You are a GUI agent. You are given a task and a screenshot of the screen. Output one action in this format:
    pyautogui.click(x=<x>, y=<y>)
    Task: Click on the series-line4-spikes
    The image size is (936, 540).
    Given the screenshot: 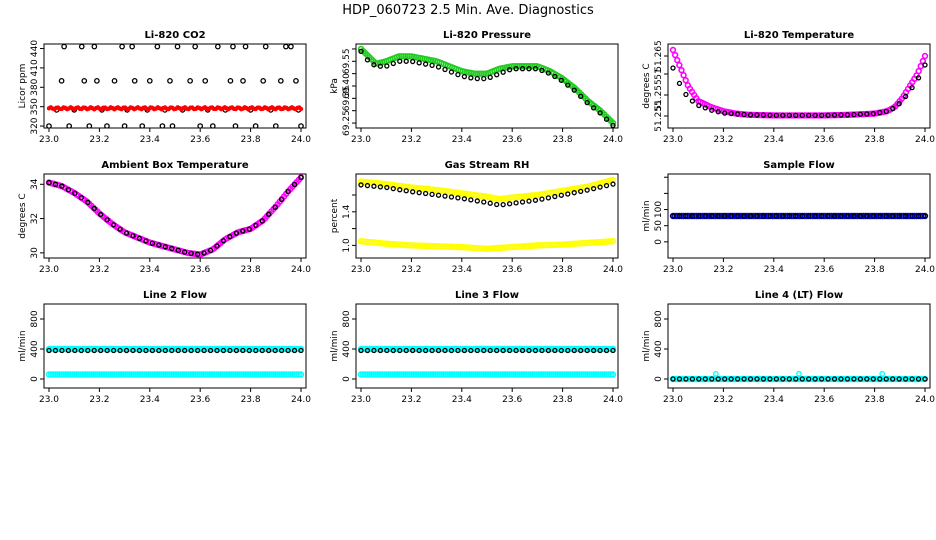 What is the action you would take?
    pyautogui.click(x=799, y=373)
    